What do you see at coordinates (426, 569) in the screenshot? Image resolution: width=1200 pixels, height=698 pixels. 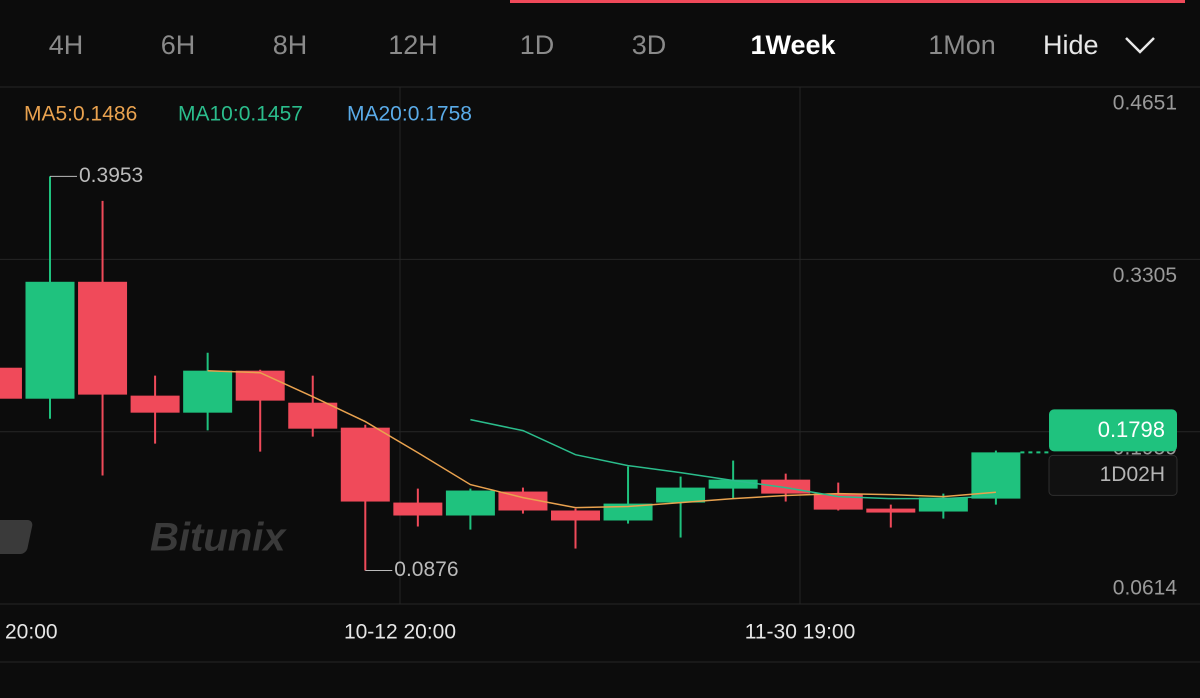 I see `low-label: 0.0876` at bounding box center [426, 569].